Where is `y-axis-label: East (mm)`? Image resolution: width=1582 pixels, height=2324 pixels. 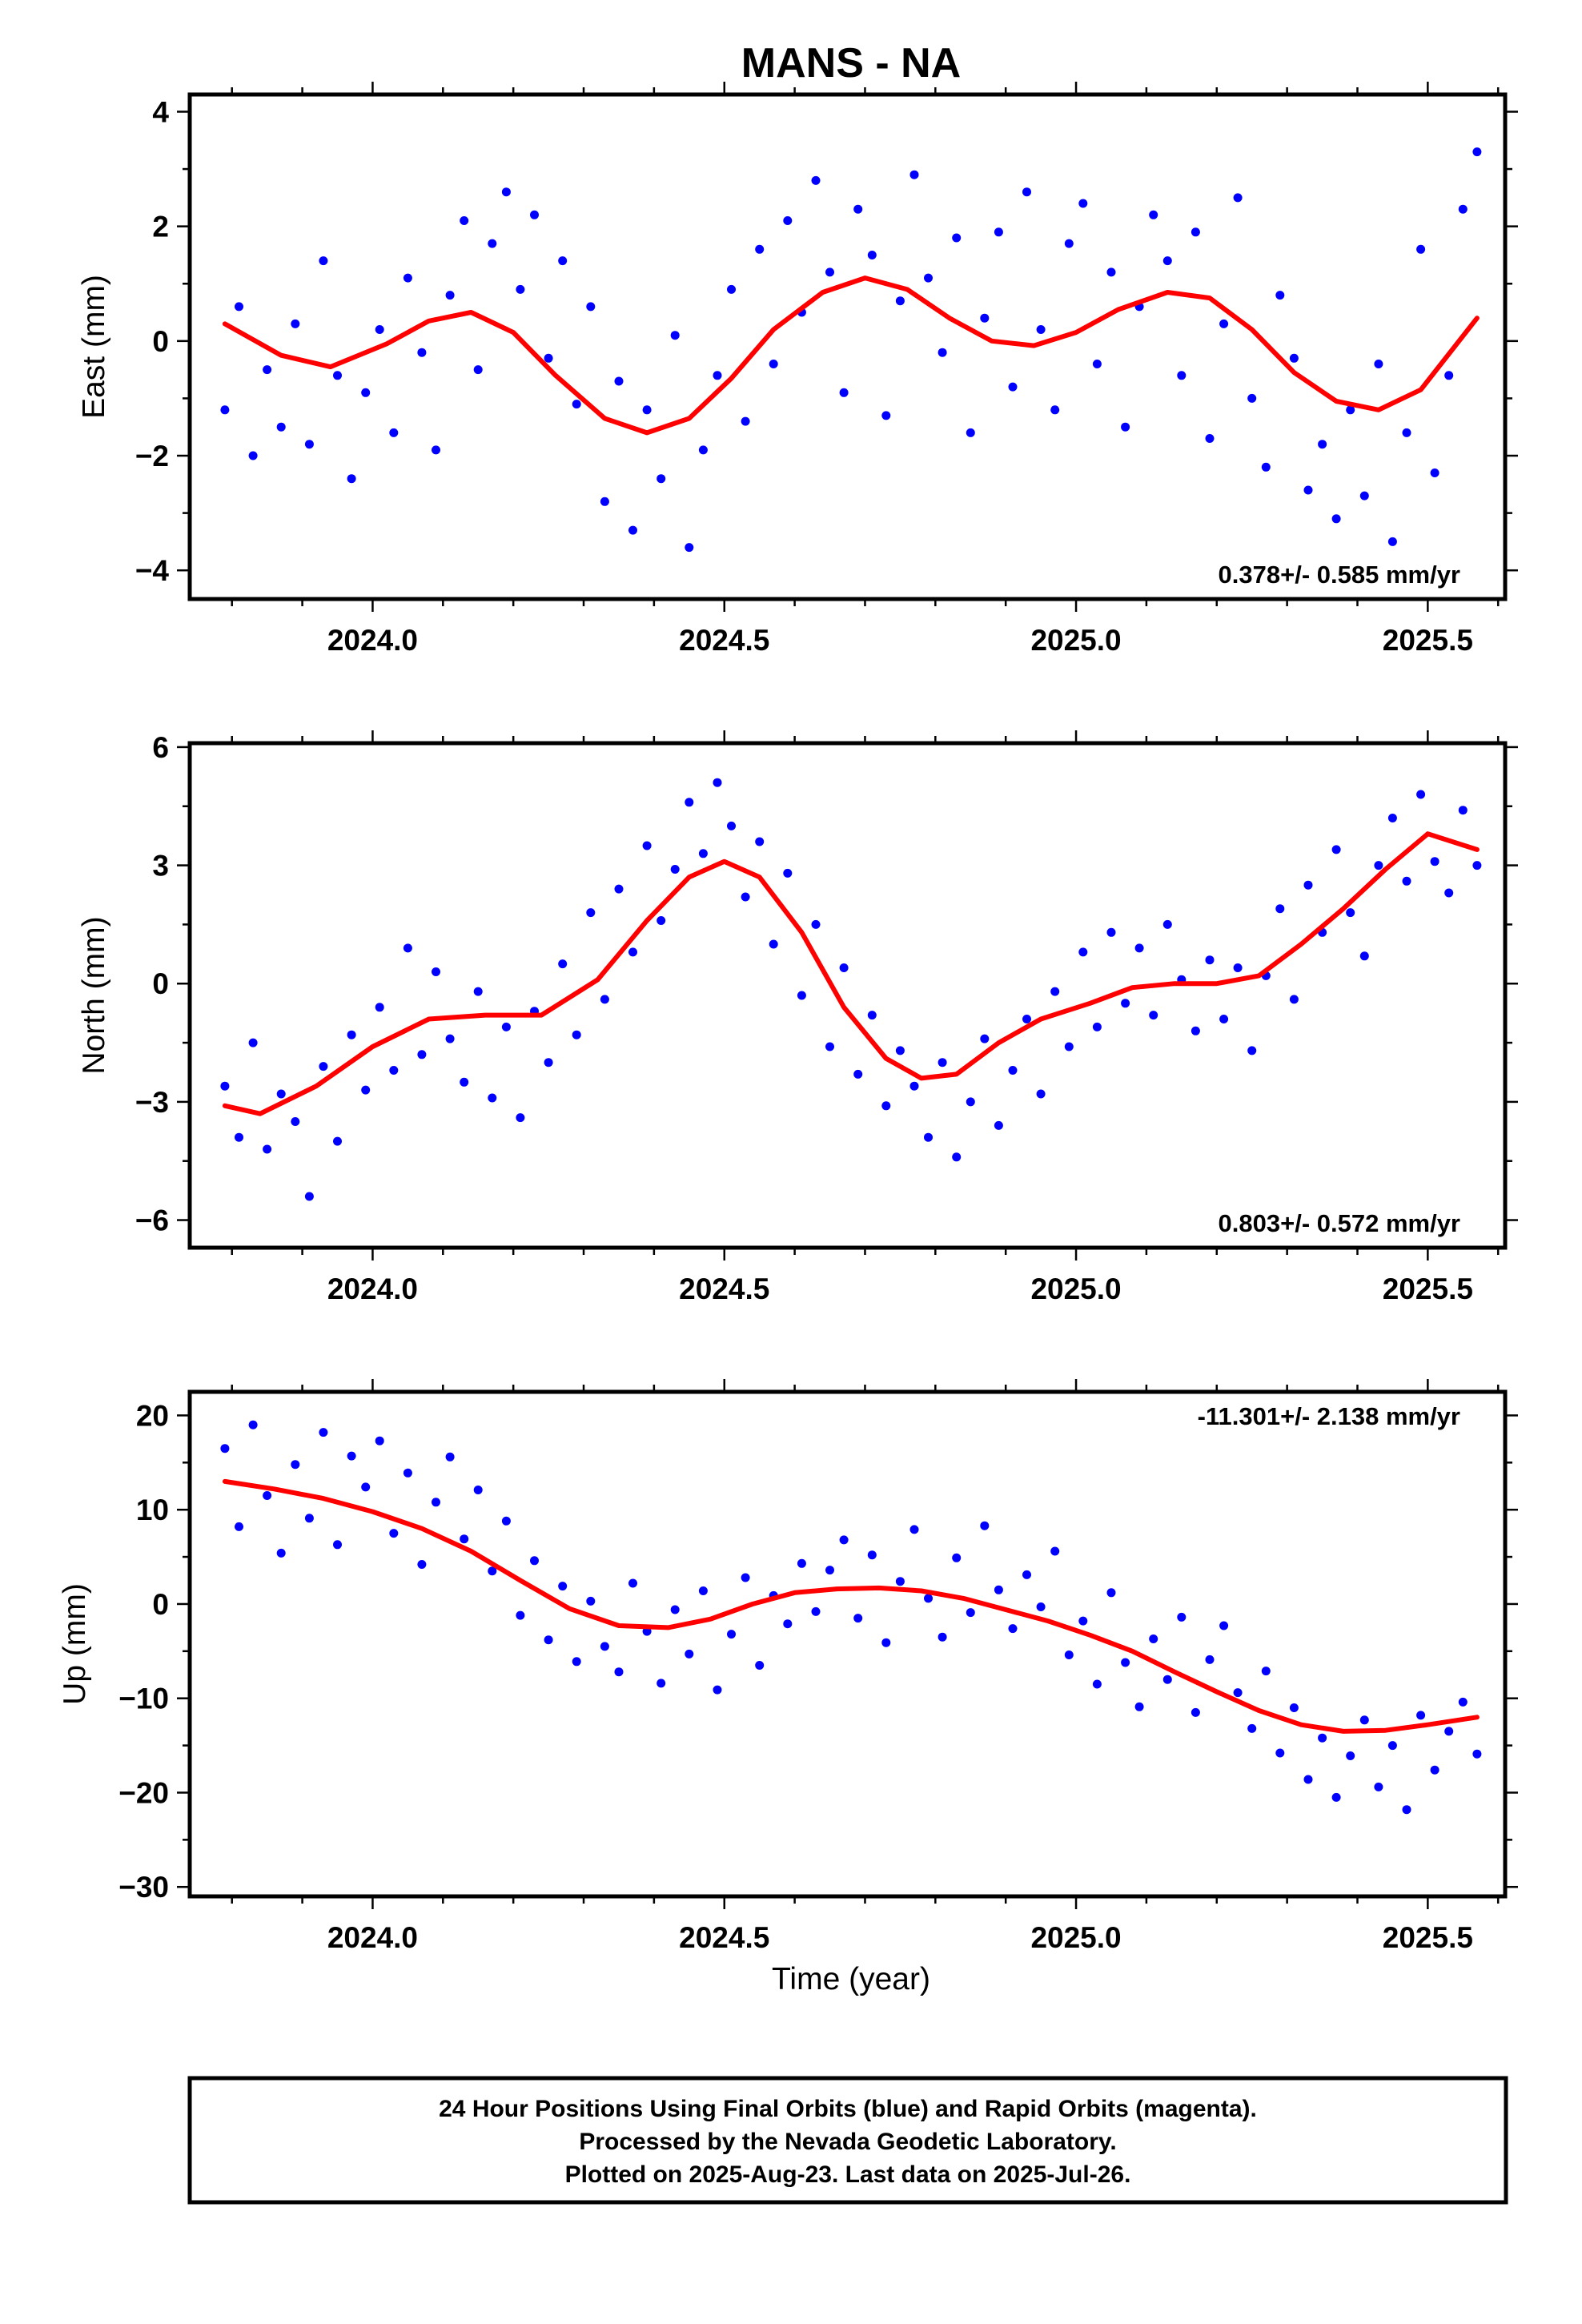 y-axis-label: East (mm) is located at coordinates (94, 347).